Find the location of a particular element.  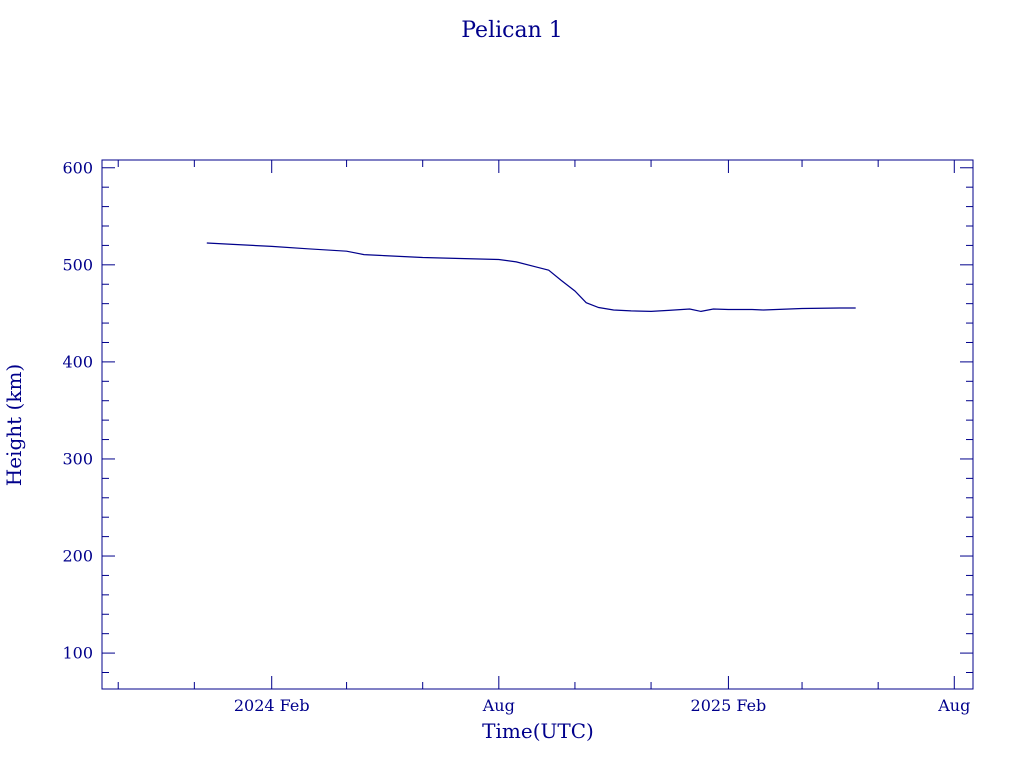

chart-title: Pelican 1 is located at coordinates (512, 30).